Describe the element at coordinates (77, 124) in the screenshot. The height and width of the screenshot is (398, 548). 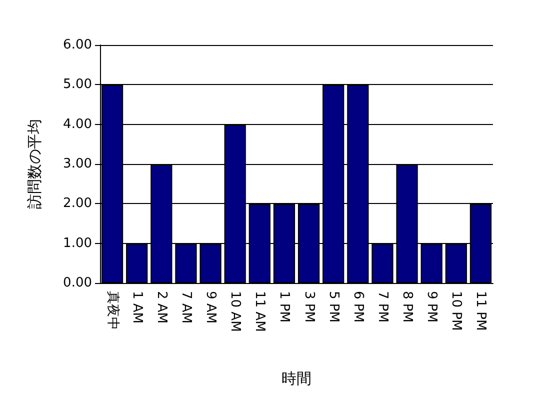
I see `y-tick-label: 4.00` at that location.